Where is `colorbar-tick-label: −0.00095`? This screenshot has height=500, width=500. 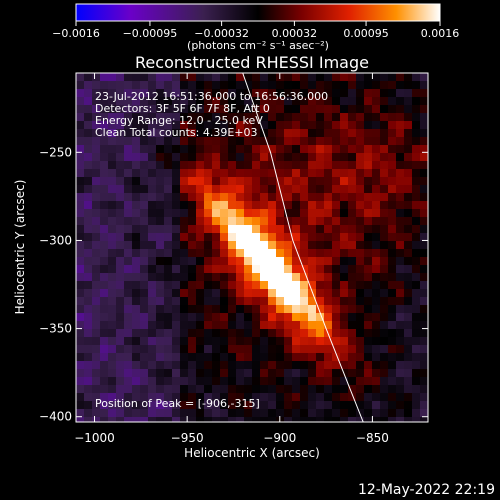
colorbar-tick-label: −0.00095 is located at coordinates (150, 33).